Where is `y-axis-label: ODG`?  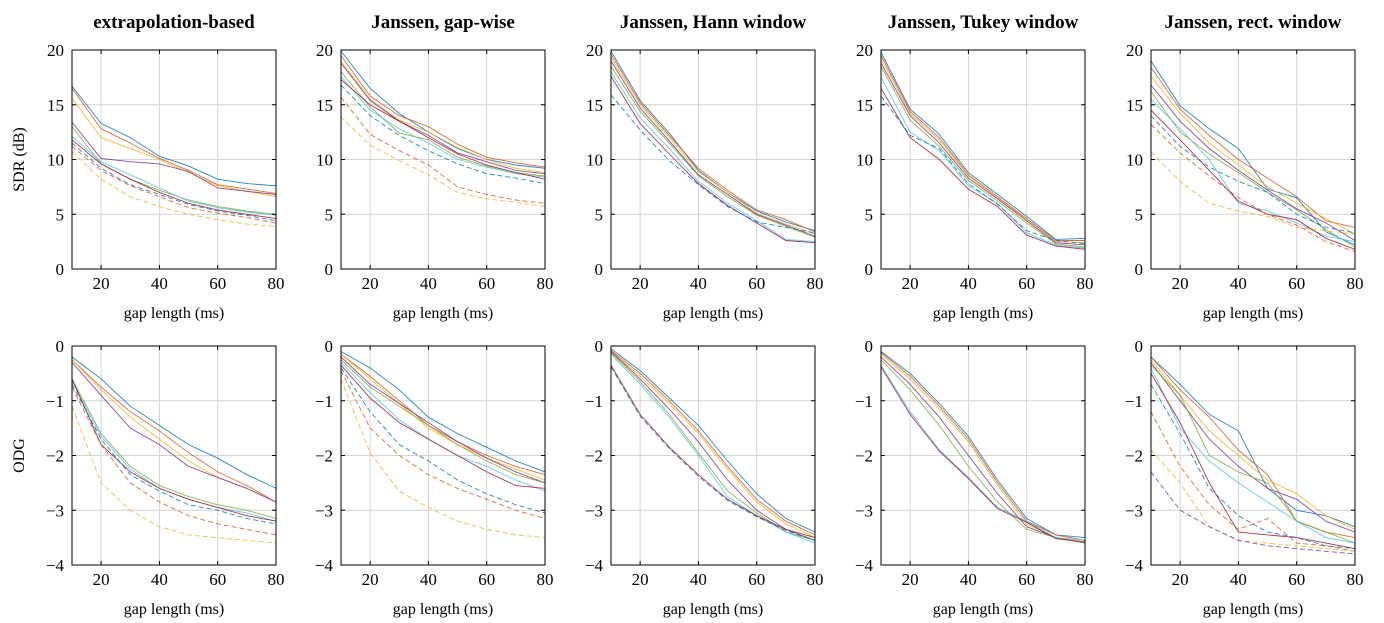
y-axis-label: ODG is located at coordinates (19, 455).